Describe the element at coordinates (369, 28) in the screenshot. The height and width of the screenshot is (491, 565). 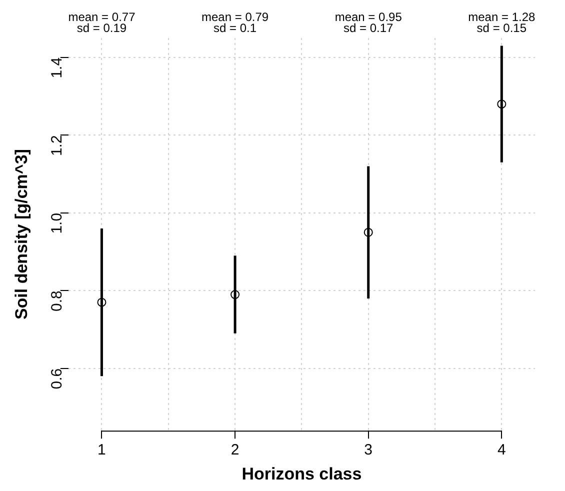
I see `text: sd = 0.17` at that location.